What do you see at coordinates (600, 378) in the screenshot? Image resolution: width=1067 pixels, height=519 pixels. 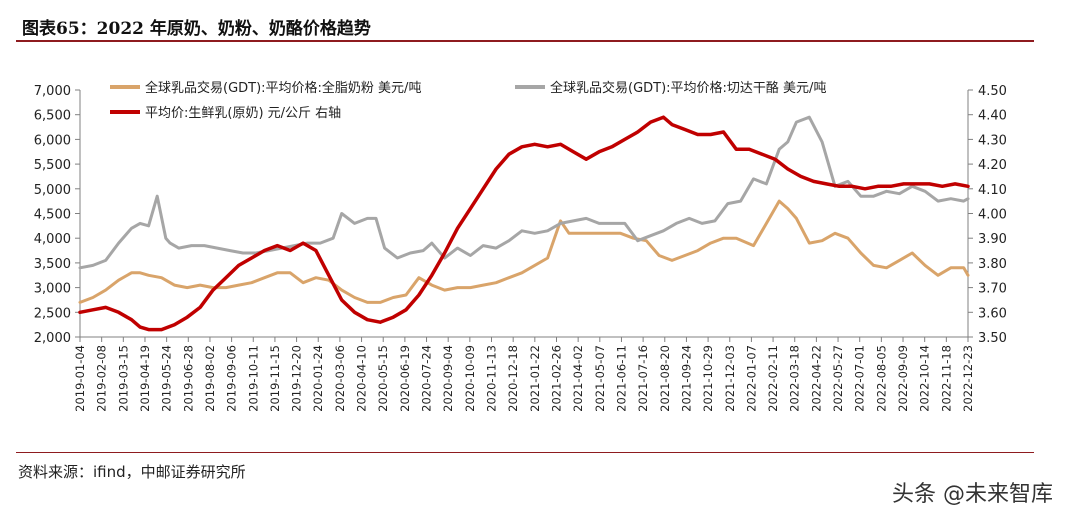 I see `x-tick-label: 2021-05-07` at bounding box center [600, 378].